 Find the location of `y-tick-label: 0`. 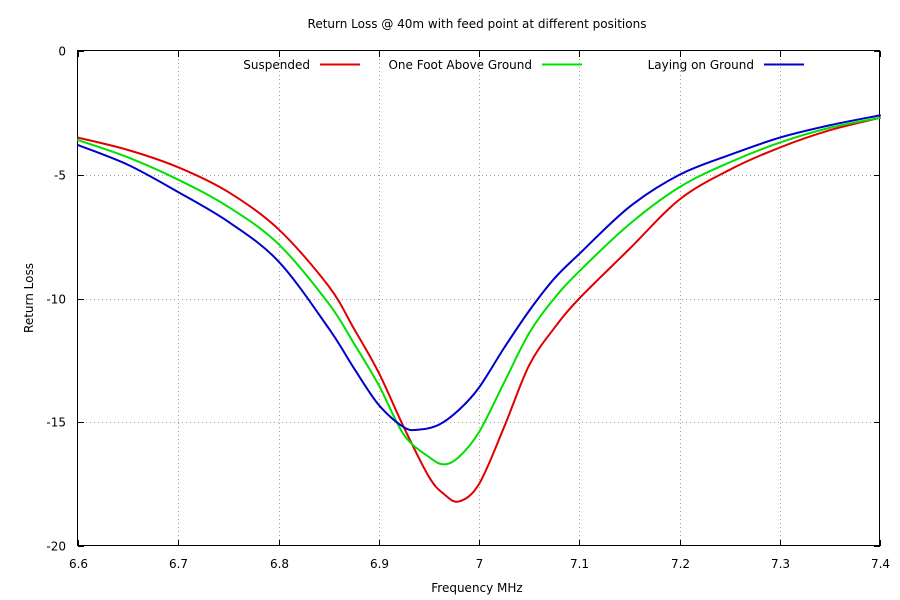

y-tick-label: 0 is located at coordinates (62, 52).